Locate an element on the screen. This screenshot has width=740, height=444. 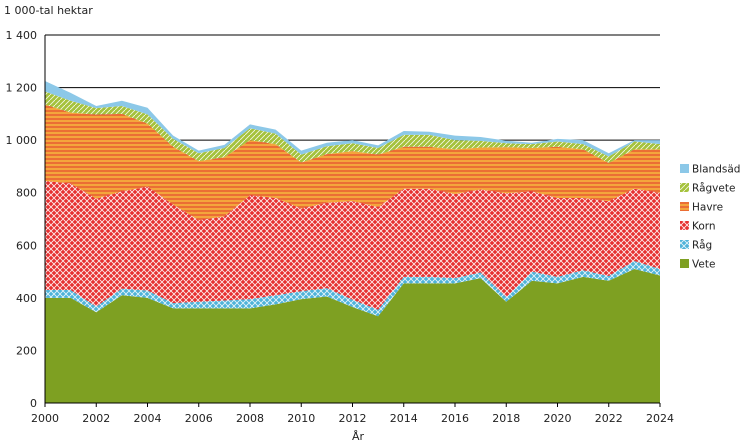
y-tick-label: 1 000 is located at coordinates (22, 140).